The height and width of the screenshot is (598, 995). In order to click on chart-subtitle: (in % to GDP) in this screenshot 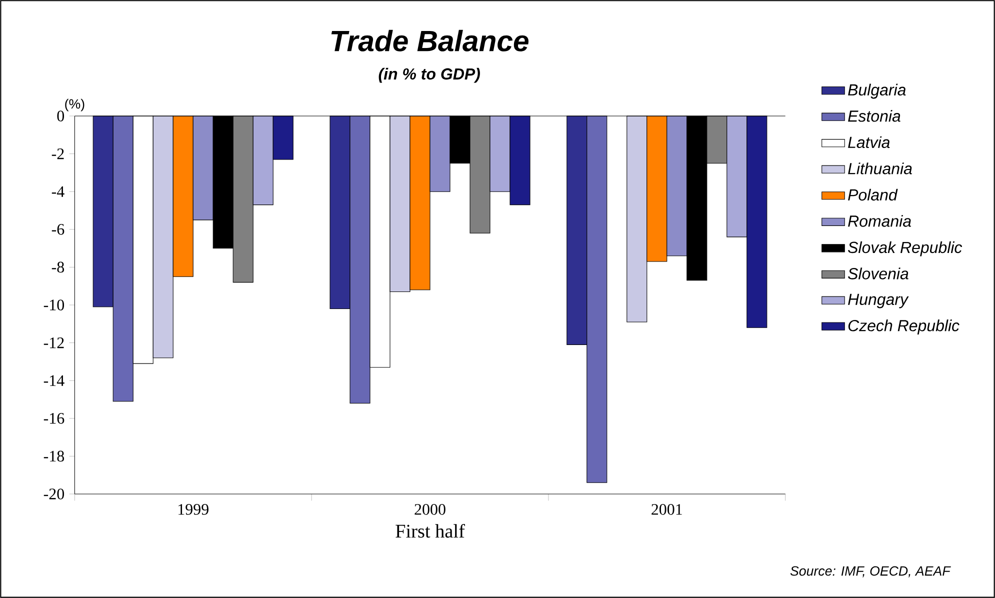, I will do `click(429, 75)`.